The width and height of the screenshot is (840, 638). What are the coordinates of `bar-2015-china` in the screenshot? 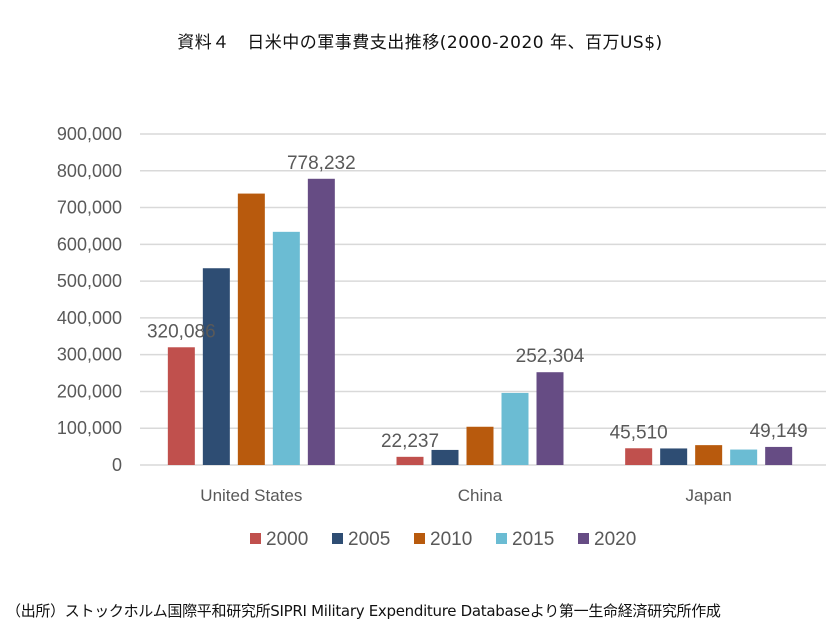 It's located at (515, 428).